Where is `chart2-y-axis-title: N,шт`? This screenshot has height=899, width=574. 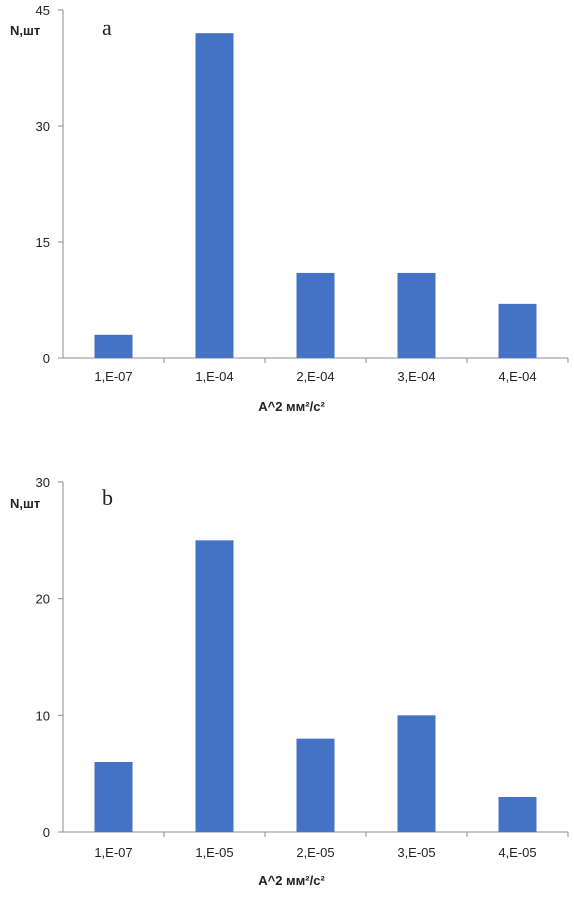 chart2-y-axis-title: N,шт is located at coordinates (25, 503).